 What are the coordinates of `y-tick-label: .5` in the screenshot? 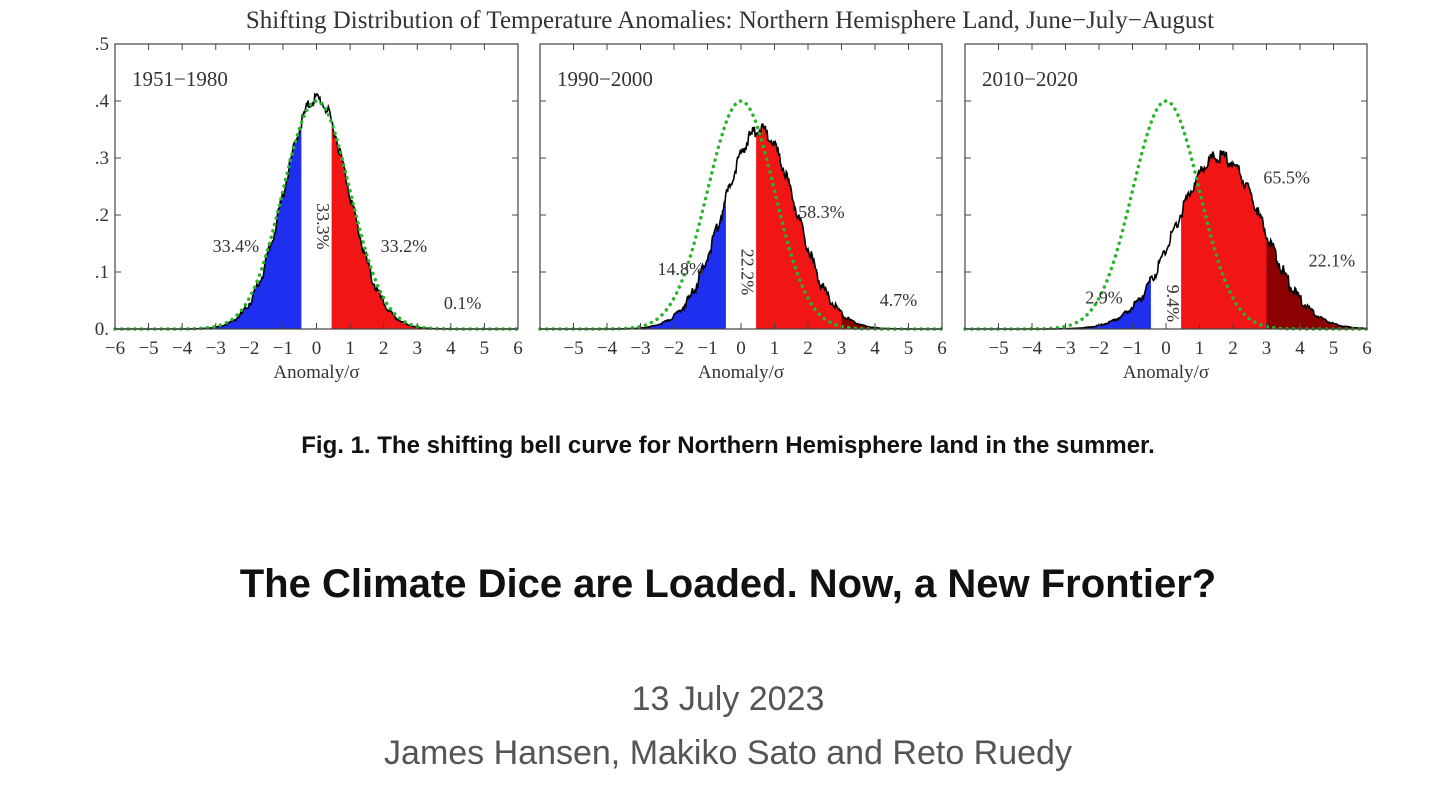 It's located at (102, 44).